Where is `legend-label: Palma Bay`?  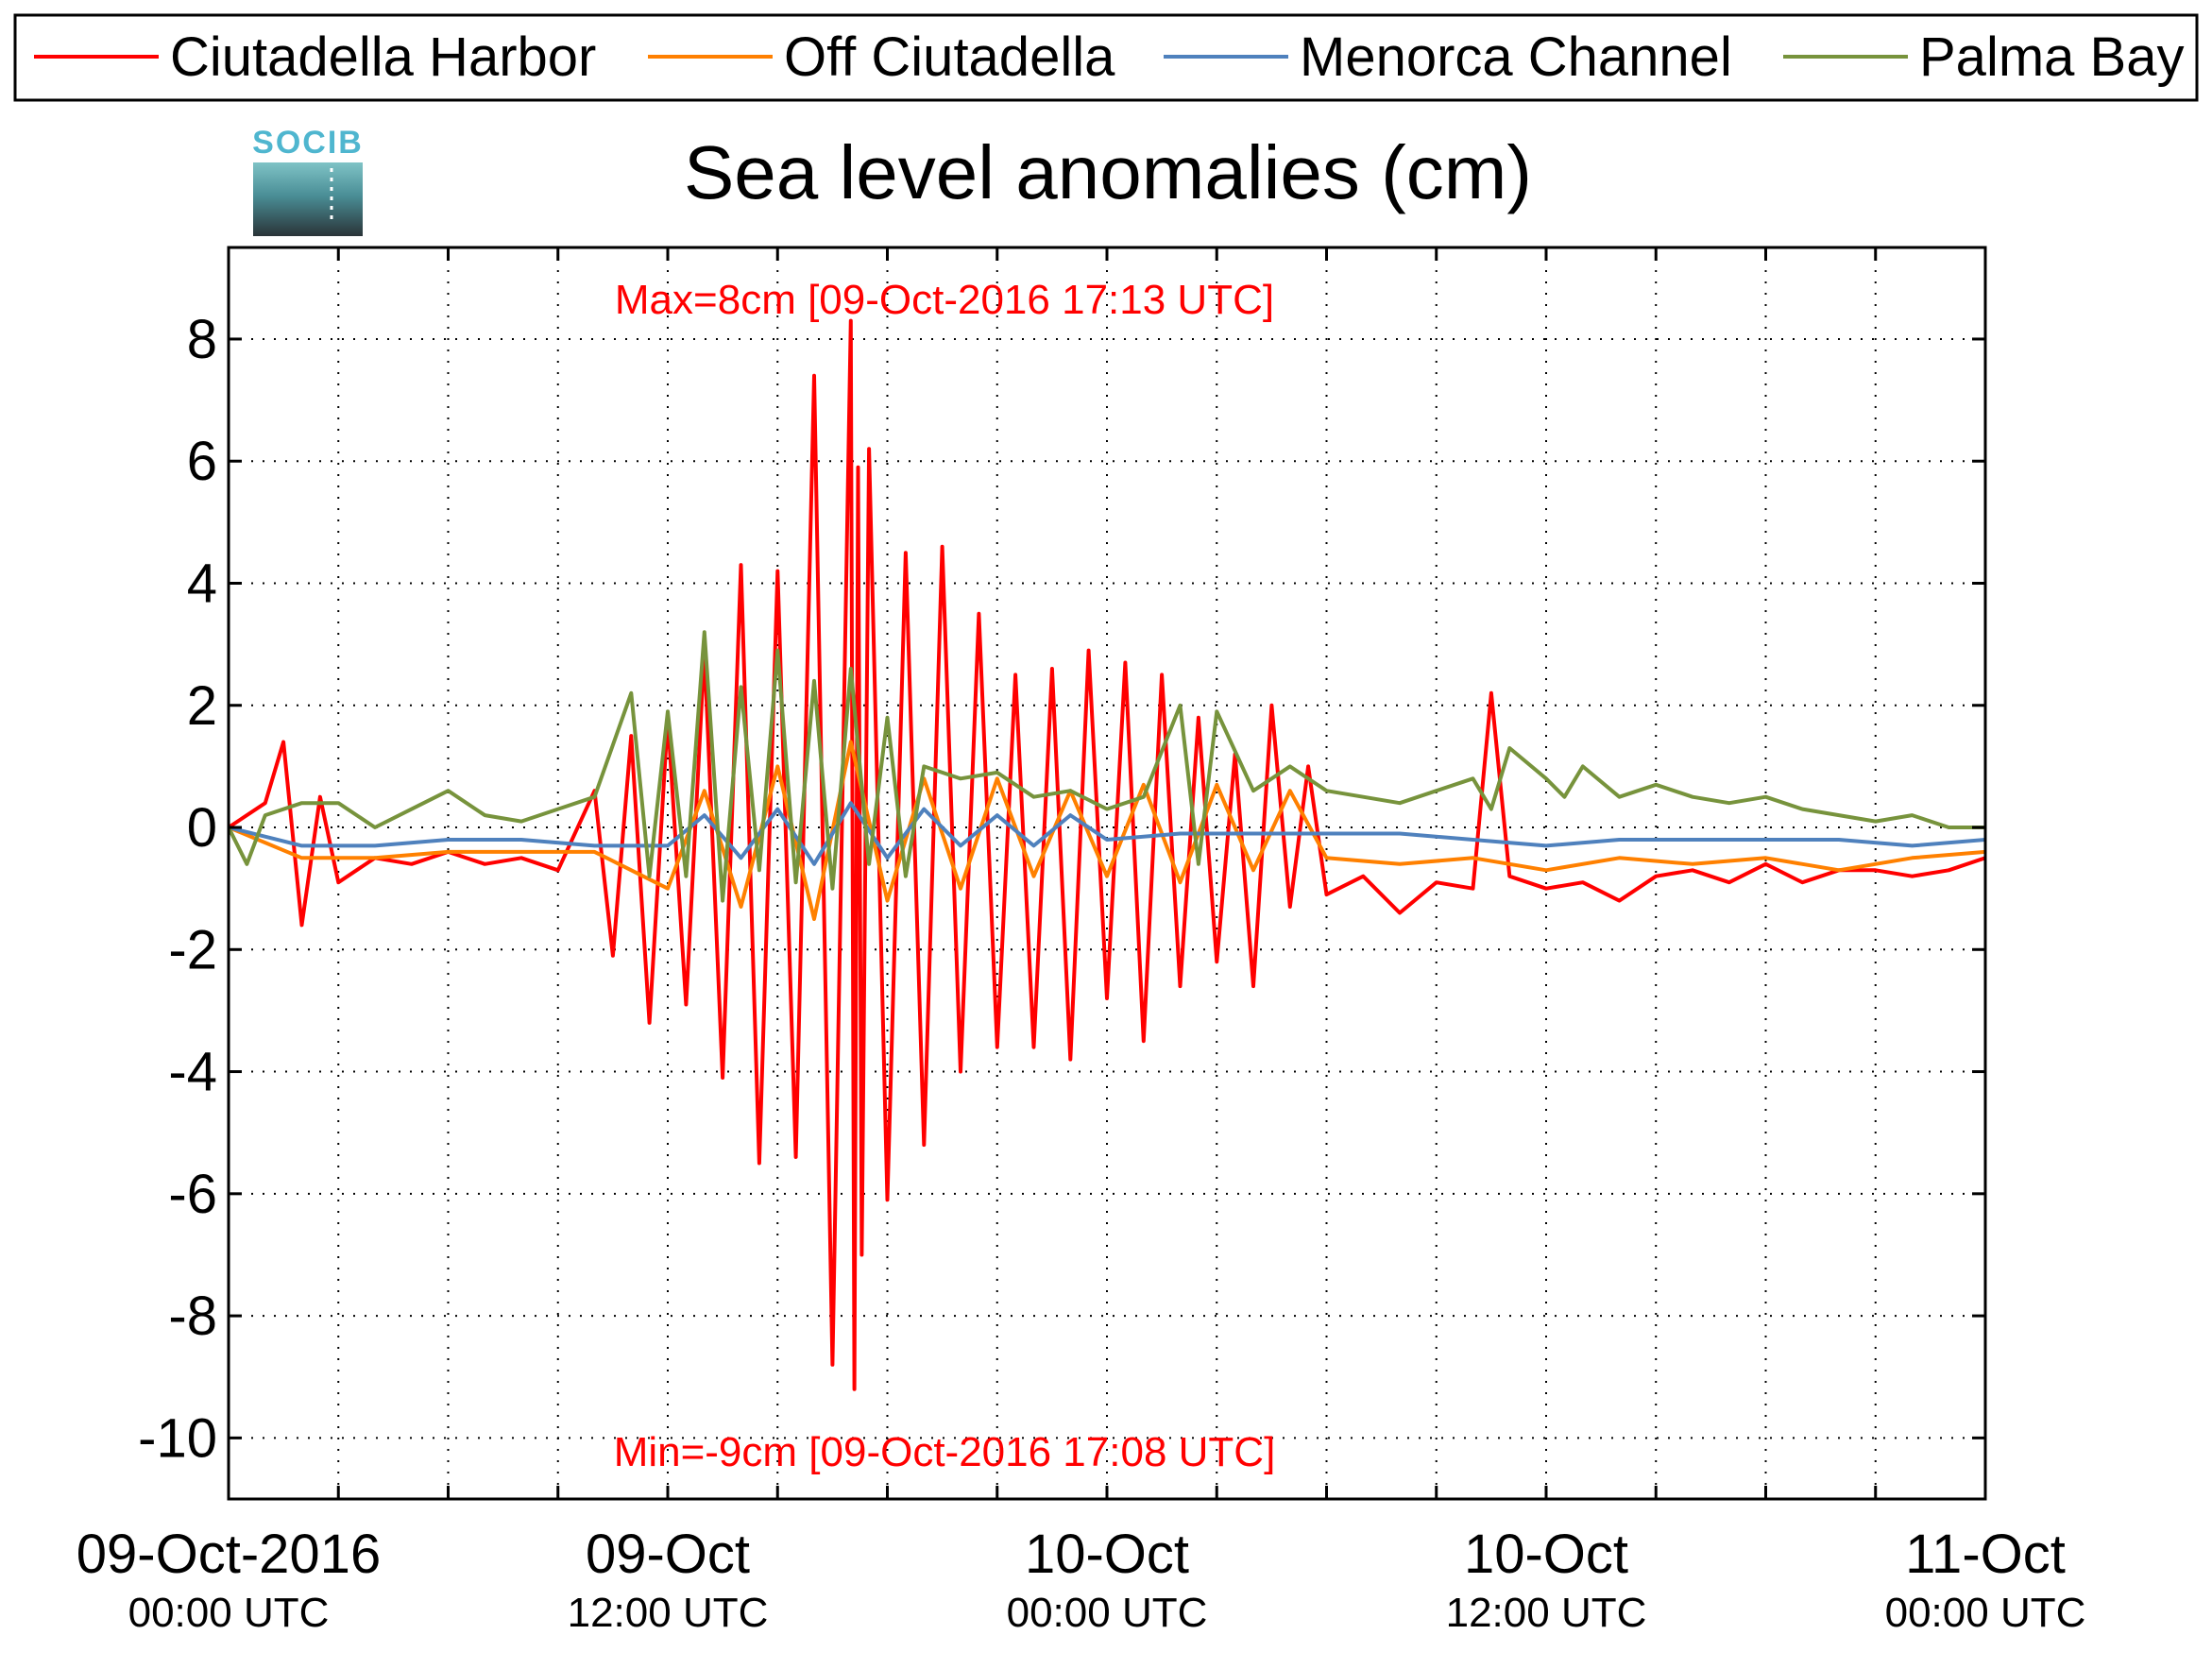
legend-label: Palma Bay is located at coordinates (2051, 57).